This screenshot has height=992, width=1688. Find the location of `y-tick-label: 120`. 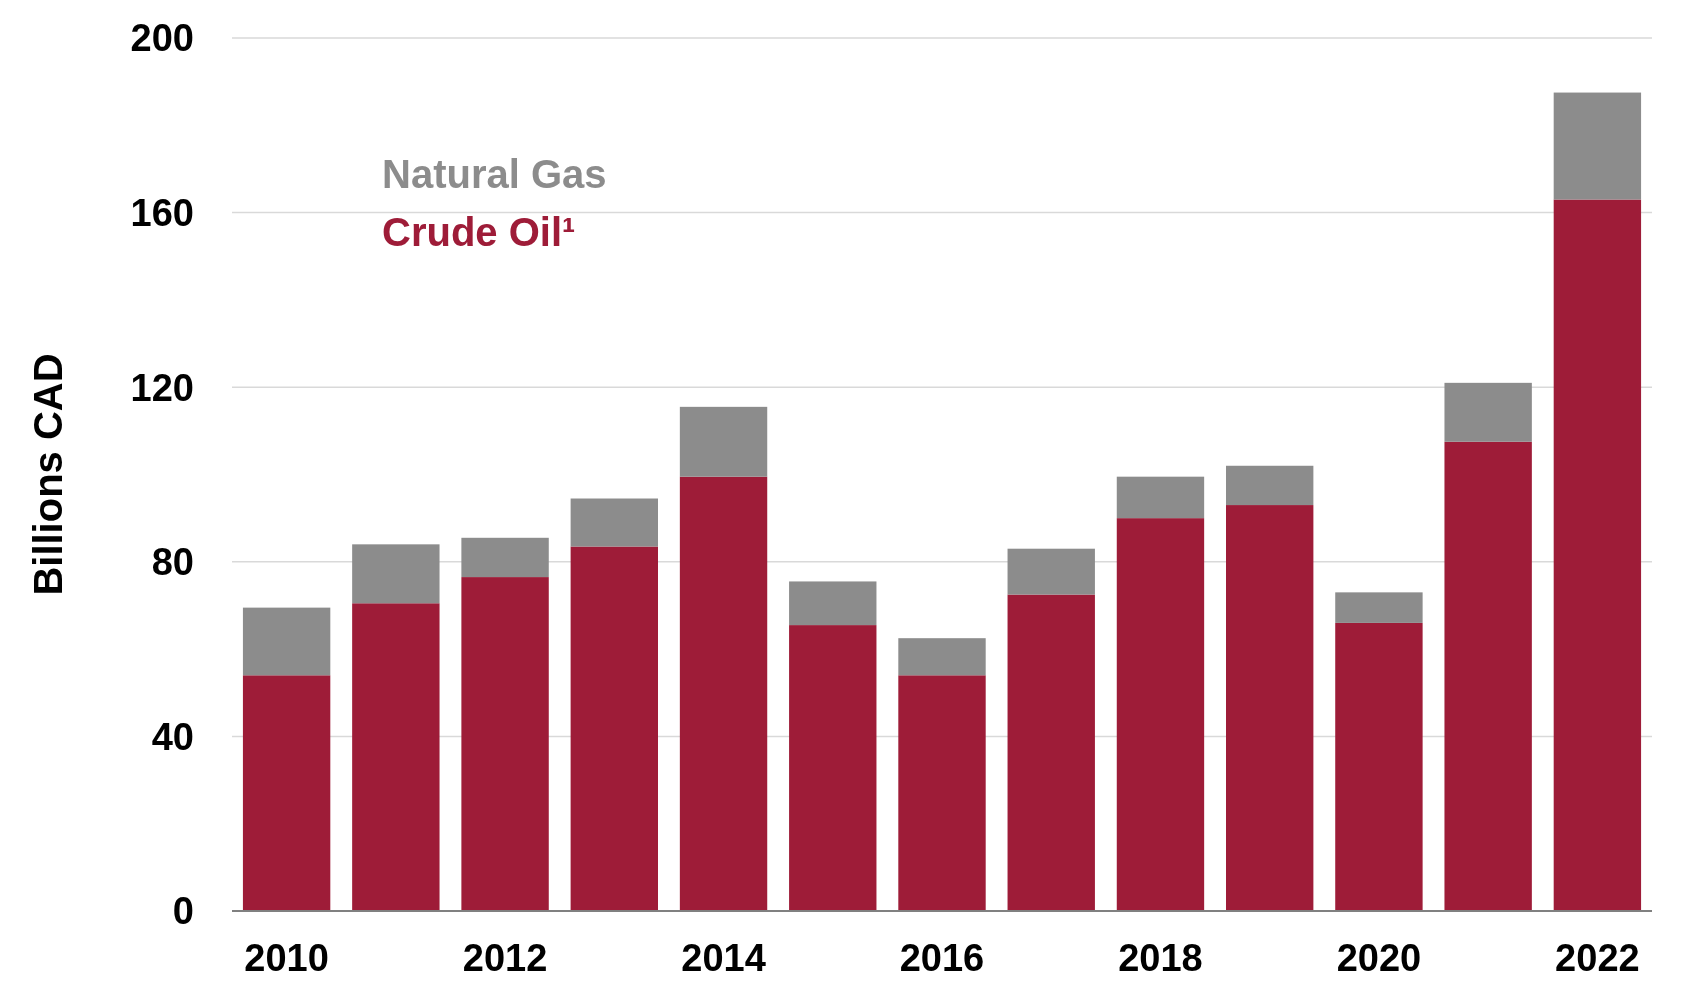

y-tick-label: 120 is located at coordinates (162, 387).